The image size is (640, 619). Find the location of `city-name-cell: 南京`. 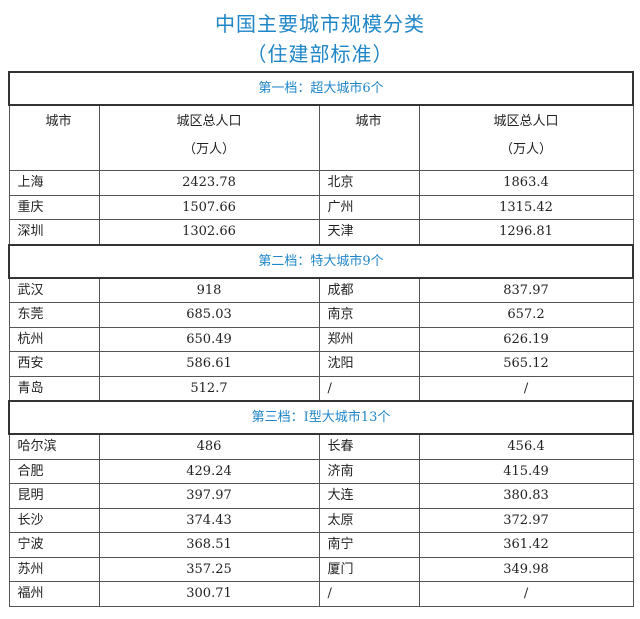

city-name-cell: 南京 is located at coordinates (369, 315).